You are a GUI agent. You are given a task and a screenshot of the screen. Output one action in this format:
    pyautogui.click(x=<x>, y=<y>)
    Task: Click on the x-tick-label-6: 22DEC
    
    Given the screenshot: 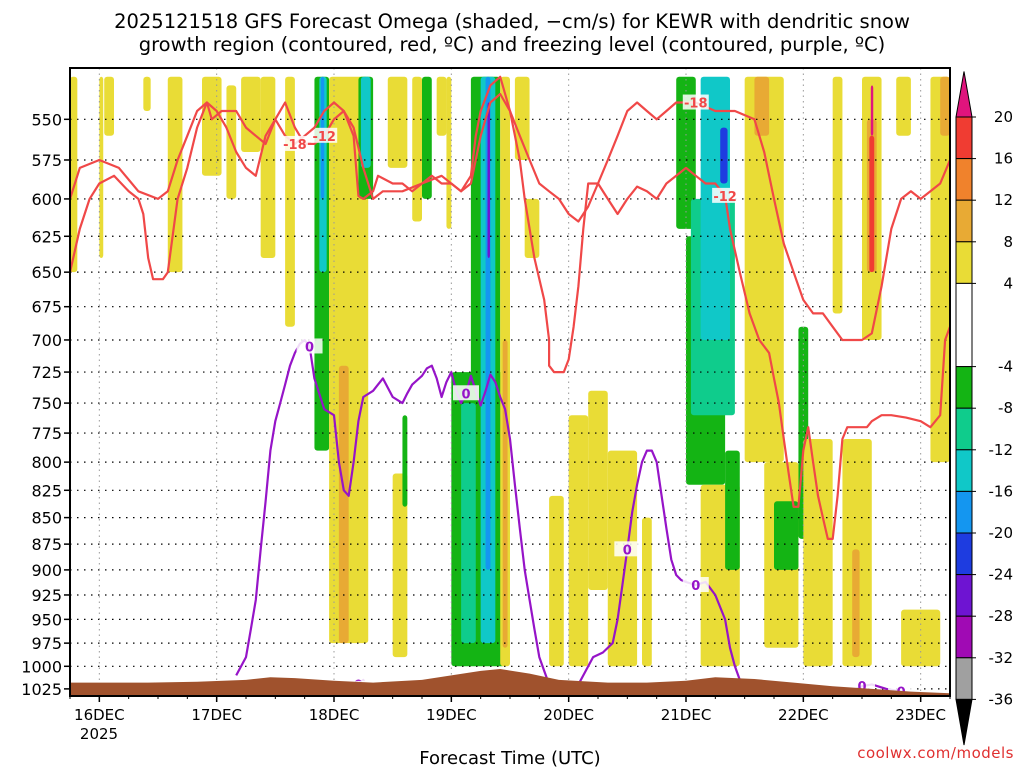 What is the action you would take?
    pyautogui.click(x=803, y=715)
    